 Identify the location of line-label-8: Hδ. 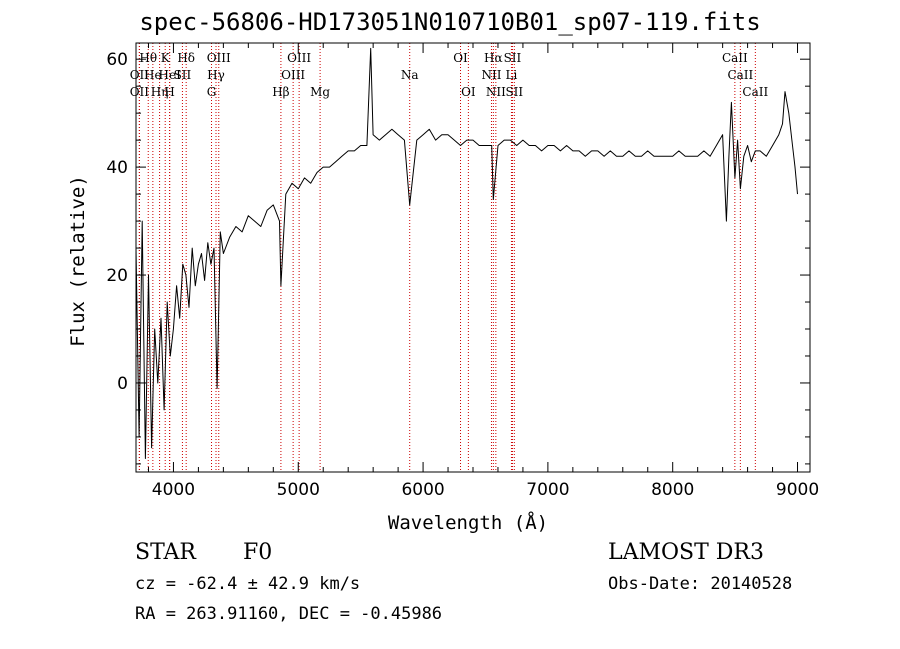
(186, 58).